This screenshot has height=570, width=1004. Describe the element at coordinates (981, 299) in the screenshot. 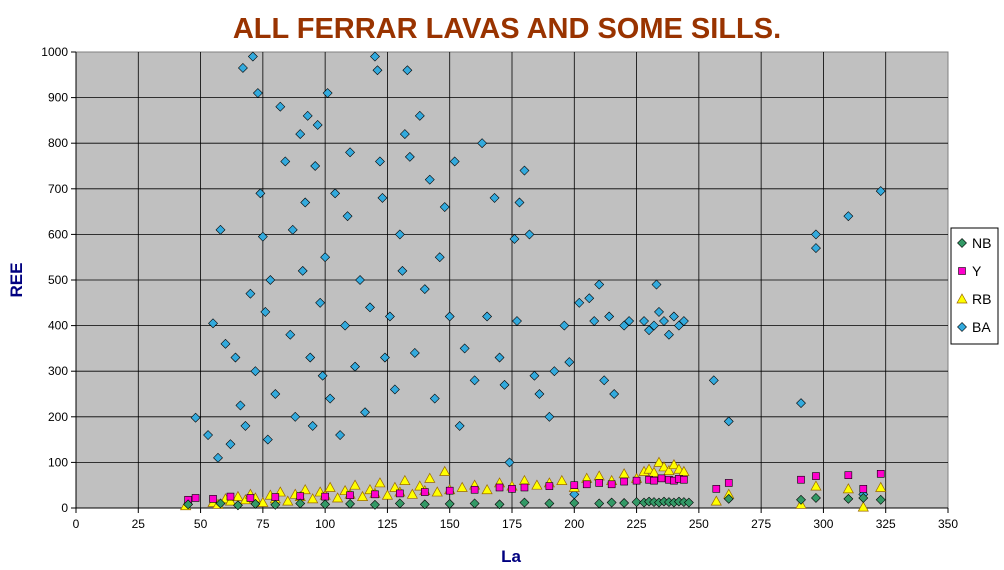

I see `legend-label-rb: RB` at that location.